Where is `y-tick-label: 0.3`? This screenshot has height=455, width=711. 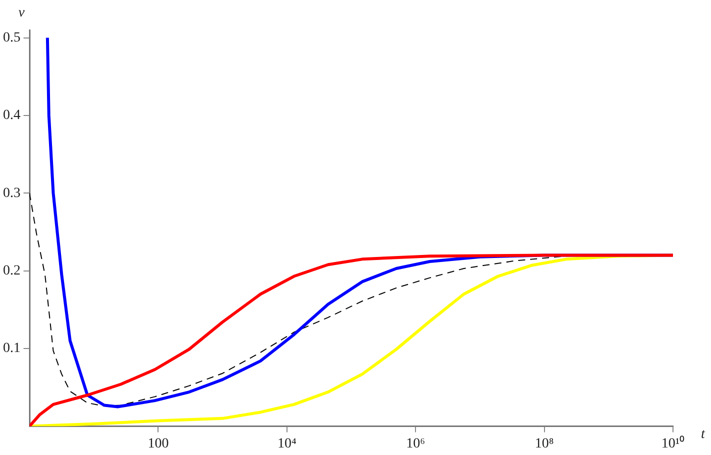 y-tick-label: 0.3 is located at coordinates (11, 193).